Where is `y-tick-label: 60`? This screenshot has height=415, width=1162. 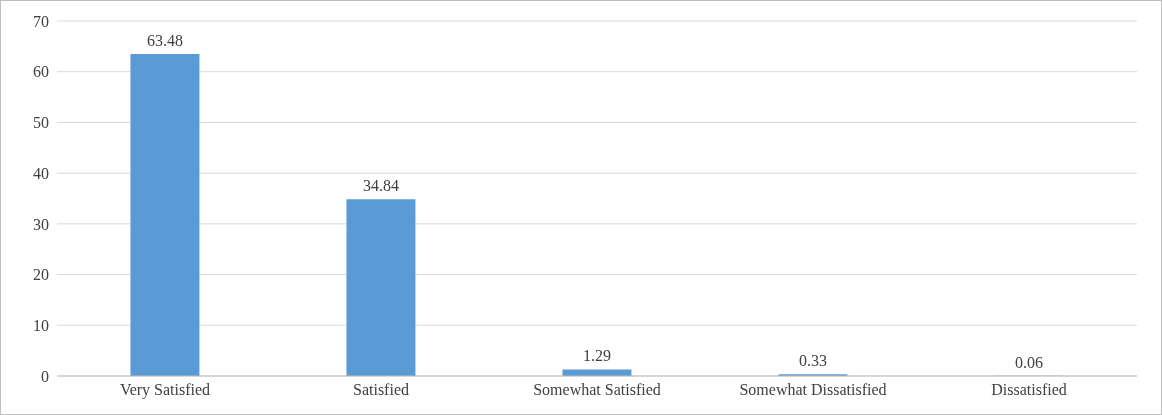
y-tick-label: 60 is located at coordinates (41, 72).